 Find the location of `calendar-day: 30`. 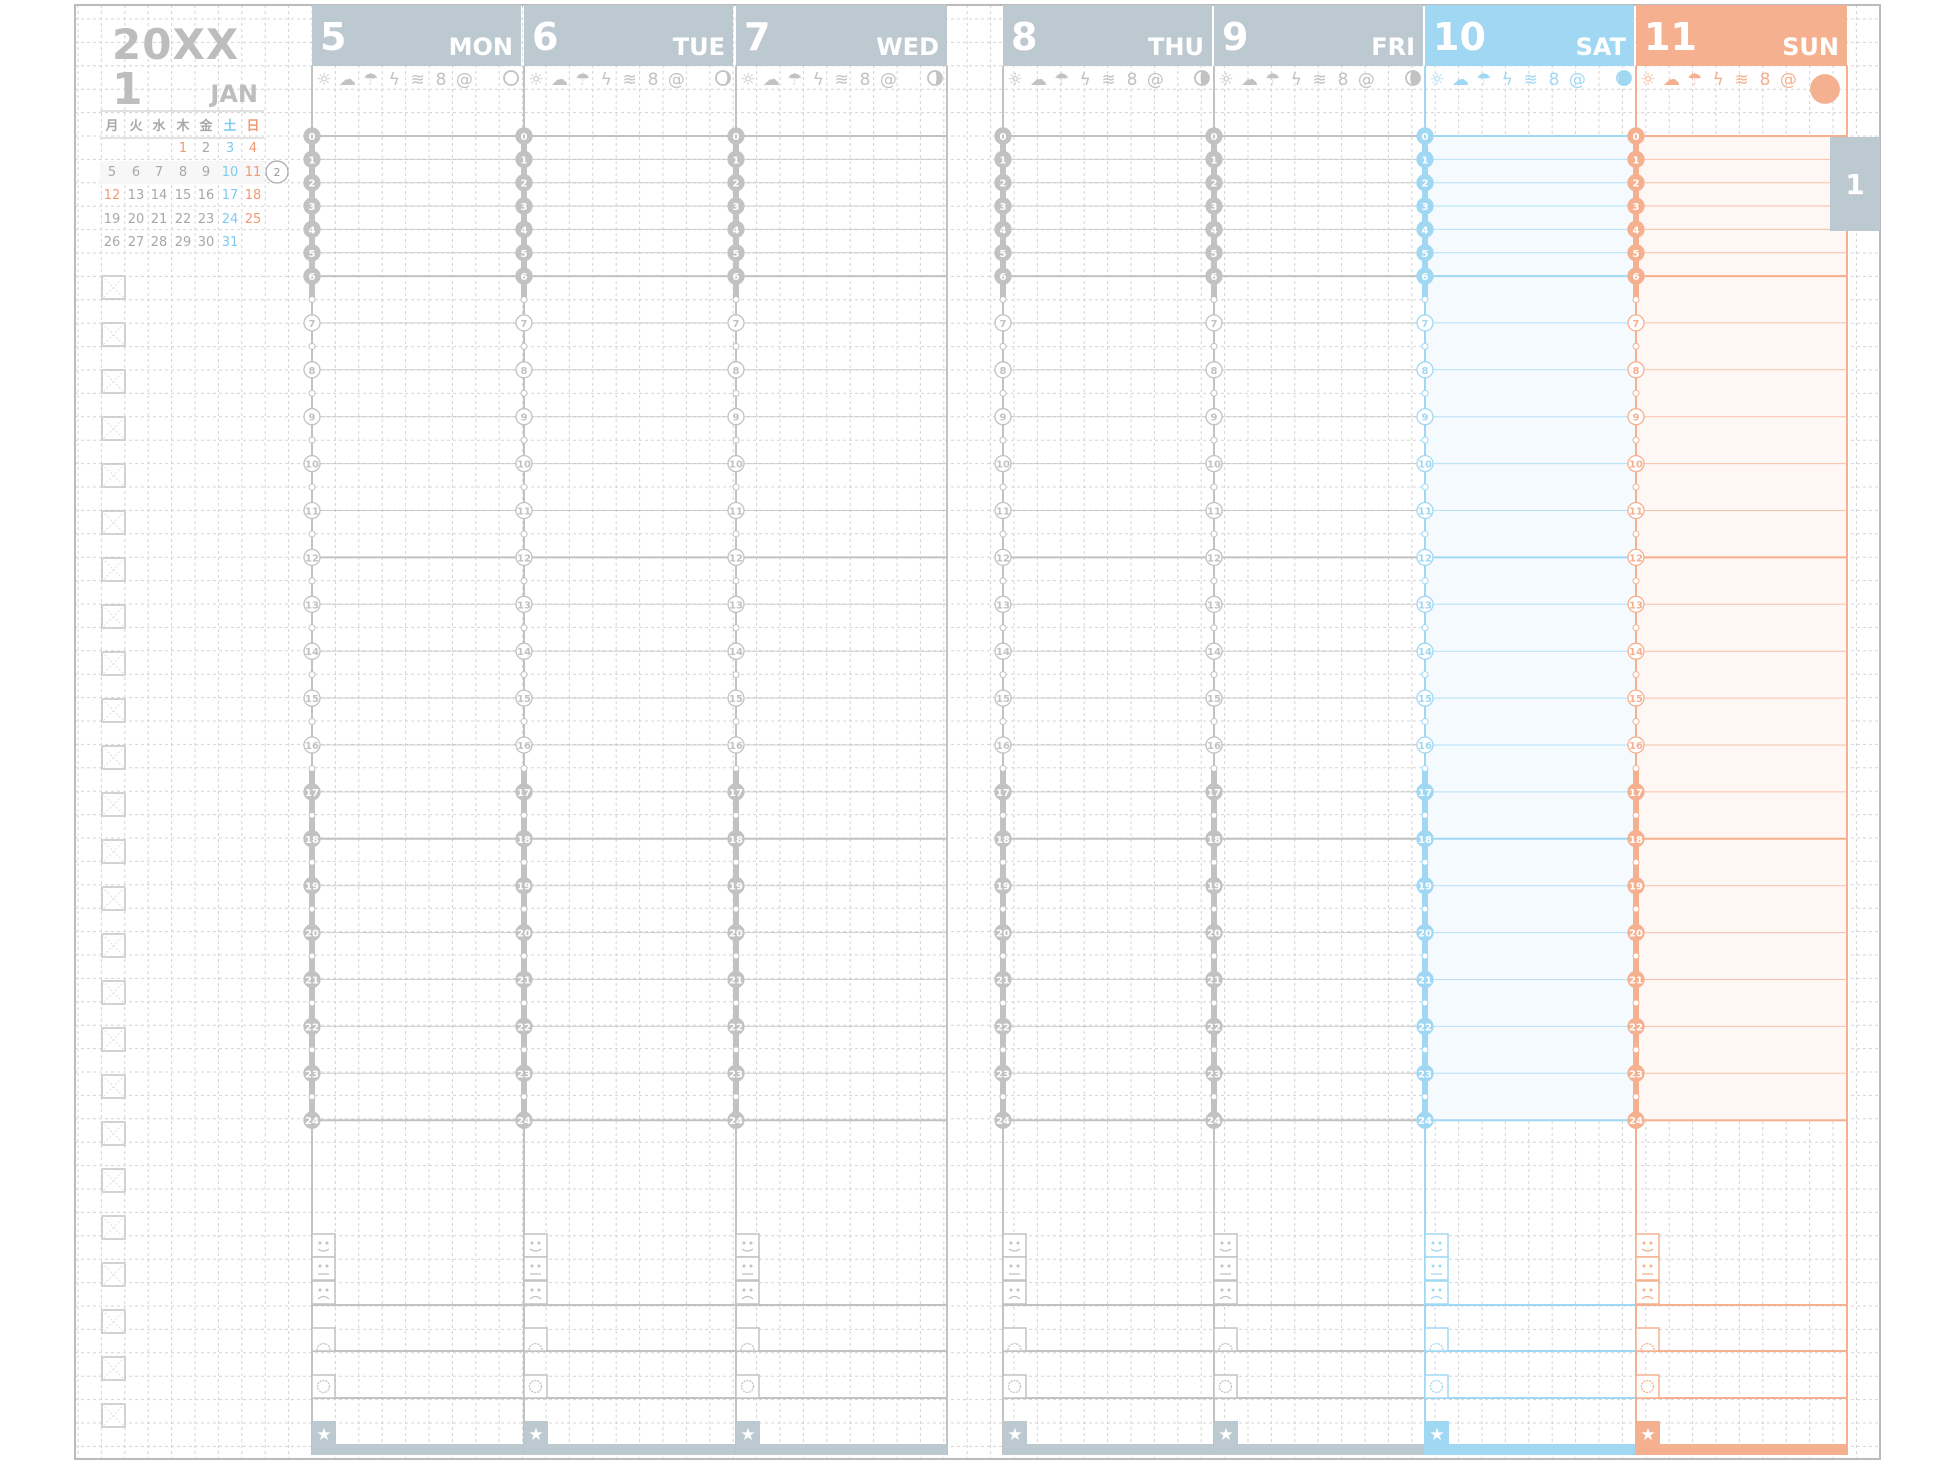

calendar-day: 30 is located at coordinates (206, 242).